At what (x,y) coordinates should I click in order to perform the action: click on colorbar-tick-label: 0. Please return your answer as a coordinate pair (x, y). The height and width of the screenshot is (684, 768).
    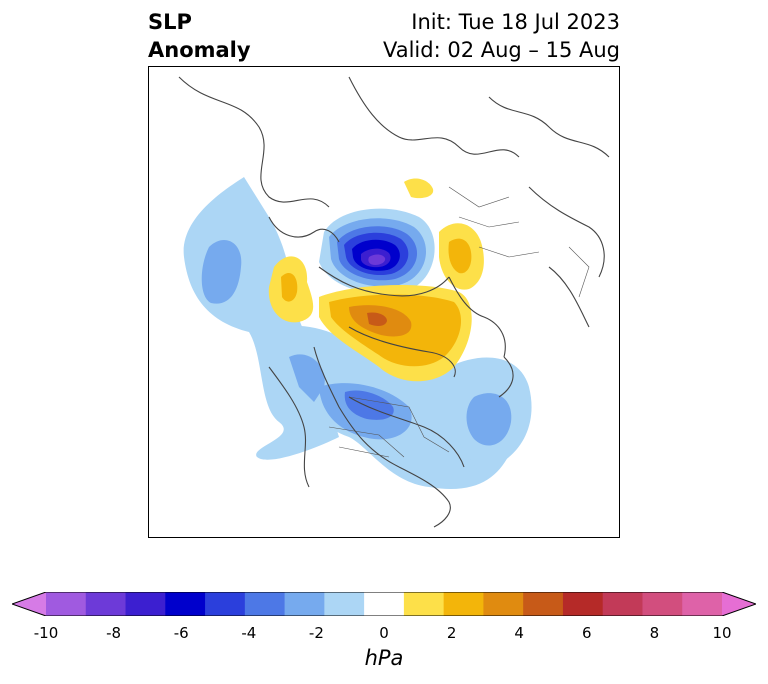
    Looking at the image, I should click on (384, 633).